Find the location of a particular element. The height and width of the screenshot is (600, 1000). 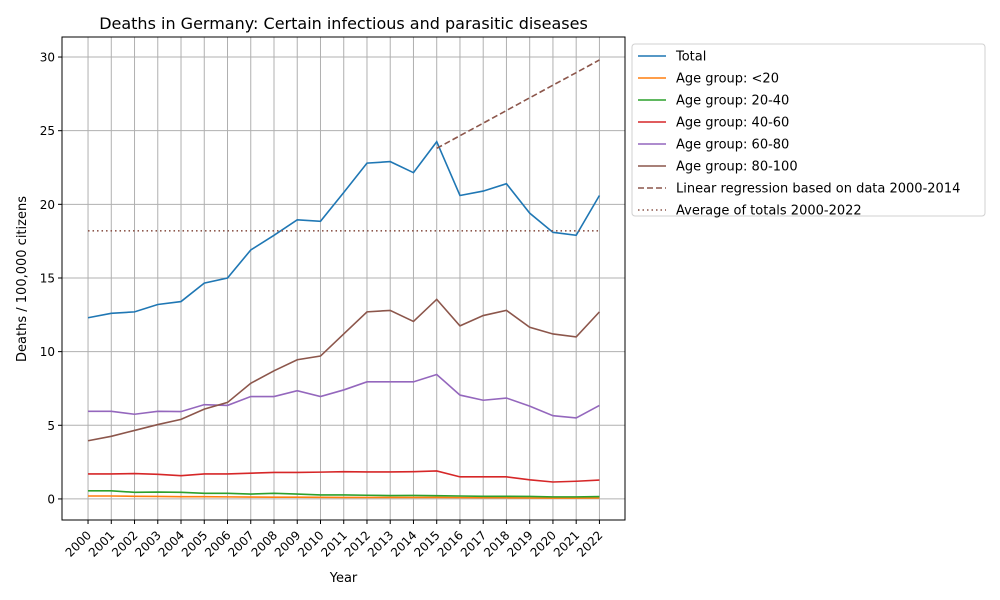

y-tick-label: 10 is located at coordinates (47, 352).